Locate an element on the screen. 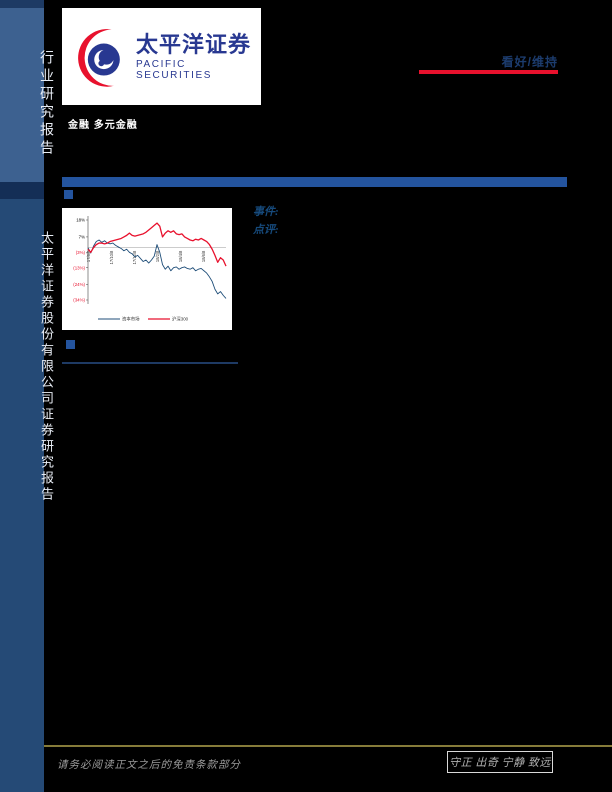 The image size is (612, 792). company-motto-box: 守正 出奇 宁静 致远 is located at coordinates (500, 762).